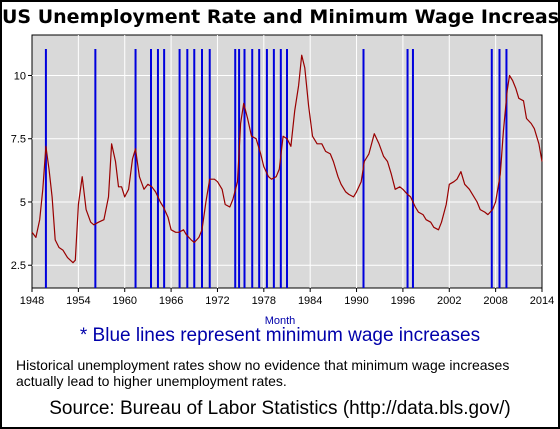 This screenshot has width=560, height=429. What do you see at coordinates (20, 76) in the screenshot?
I see `y-tick-label: 10` at bounding box center [20, 76].